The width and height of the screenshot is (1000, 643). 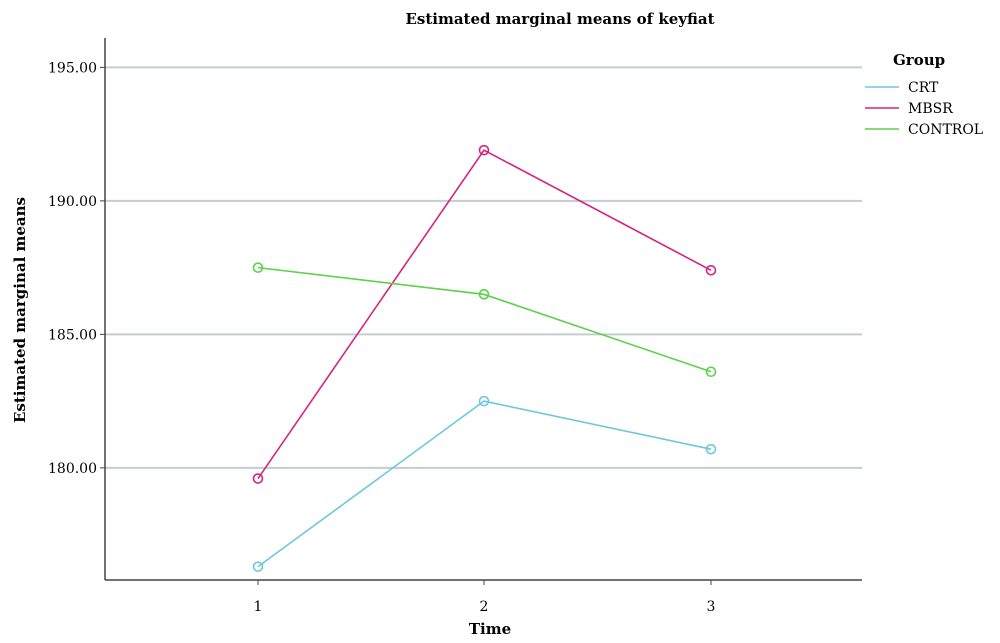 What do you see at coordinates (490, 629) in the screenshot?
I see `x-axis-label: Time` at bounding box center [490, 629].